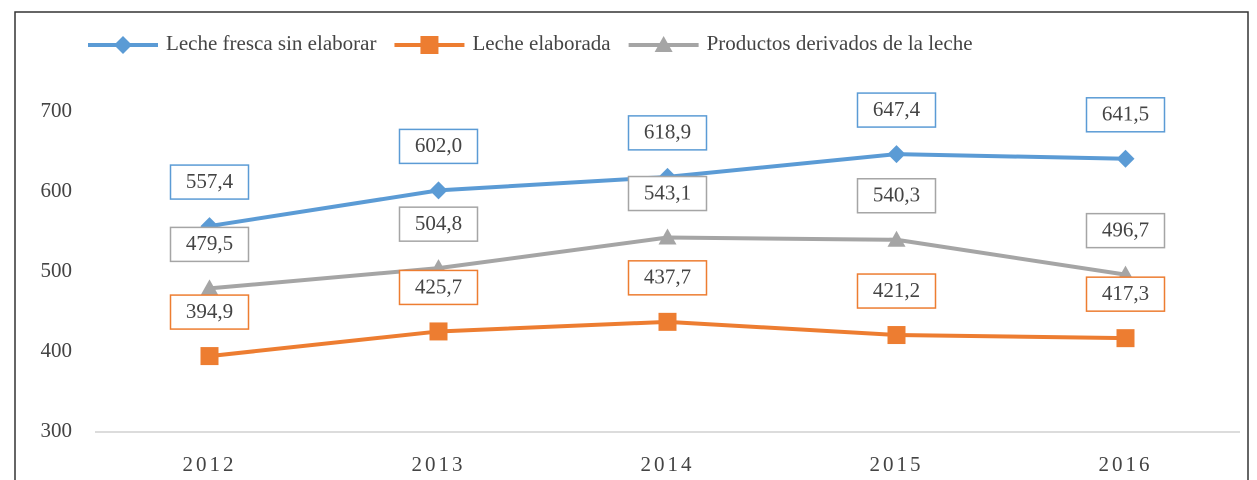 The width and height of the screenshot is (1257, 480). I want to click on x-tick-label: 2014, so click(668, 464).